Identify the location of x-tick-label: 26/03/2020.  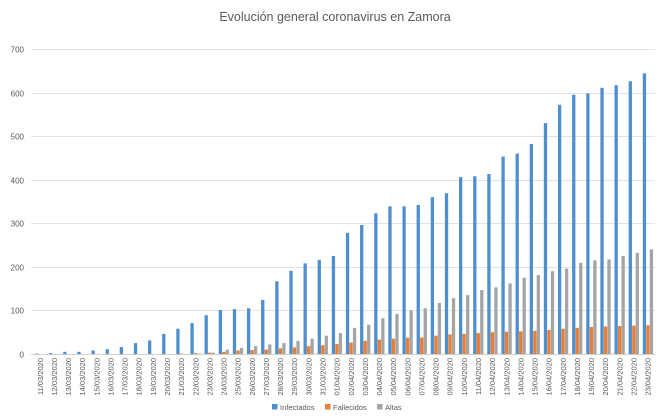
(252, 377).